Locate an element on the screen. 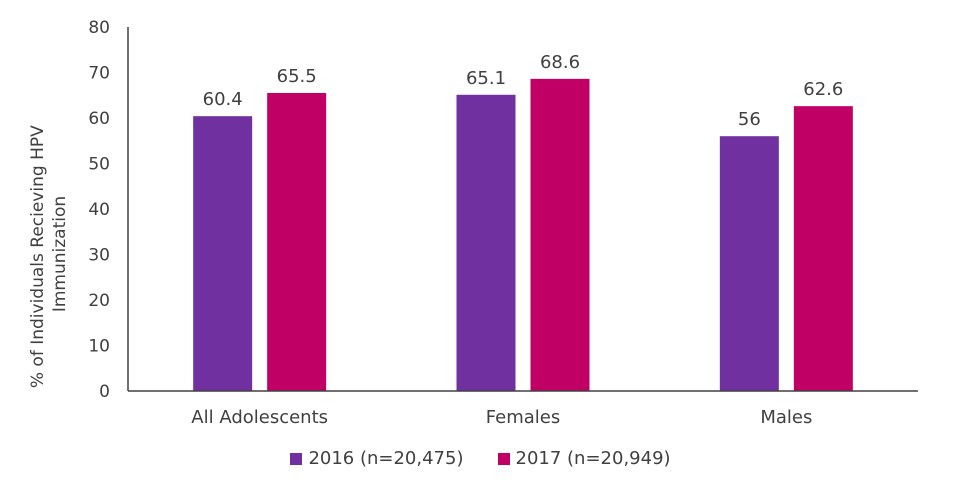 This screenshot has width=961, height=493. legend-swatch-2016 is located at coordinates (296, 458).